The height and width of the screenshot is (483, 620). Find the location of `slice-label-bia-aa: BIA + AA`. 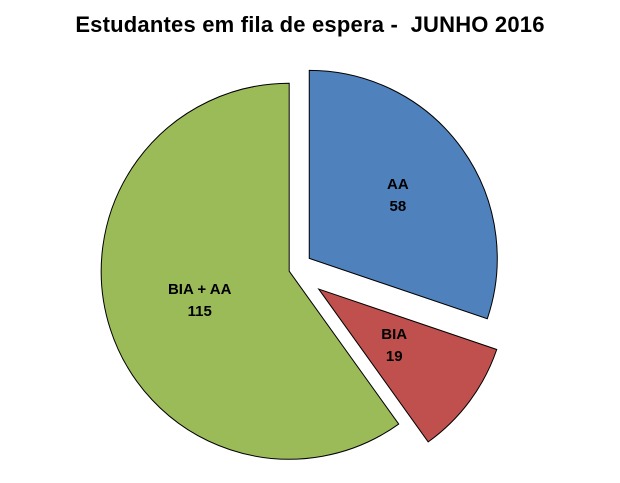

slice-label-bia-aa: BIA + AA is located at coordinates (200, 289).